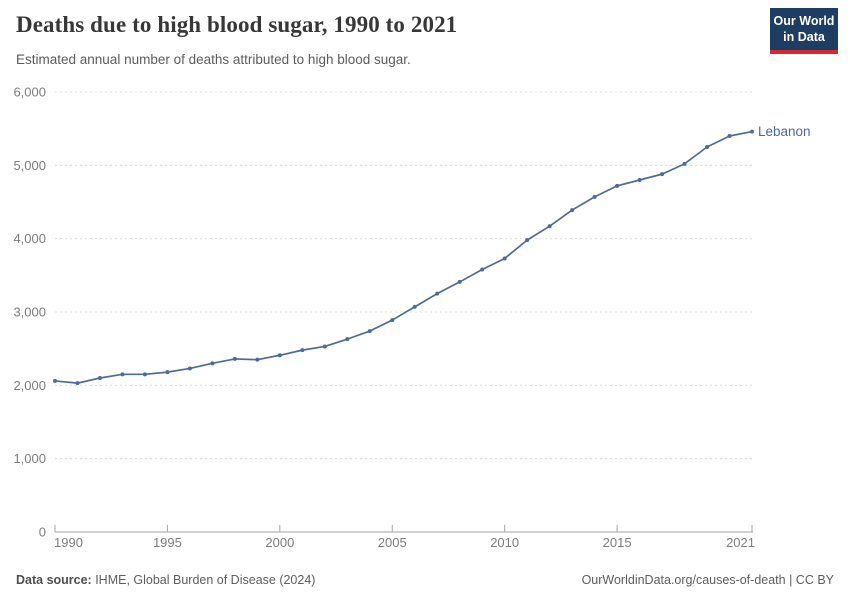 This screenshot has height=600, width=850. Describe the element at coordinates (29, 92) in the screenshot. I see `y-axis-tick-label: 6,000` at that location.